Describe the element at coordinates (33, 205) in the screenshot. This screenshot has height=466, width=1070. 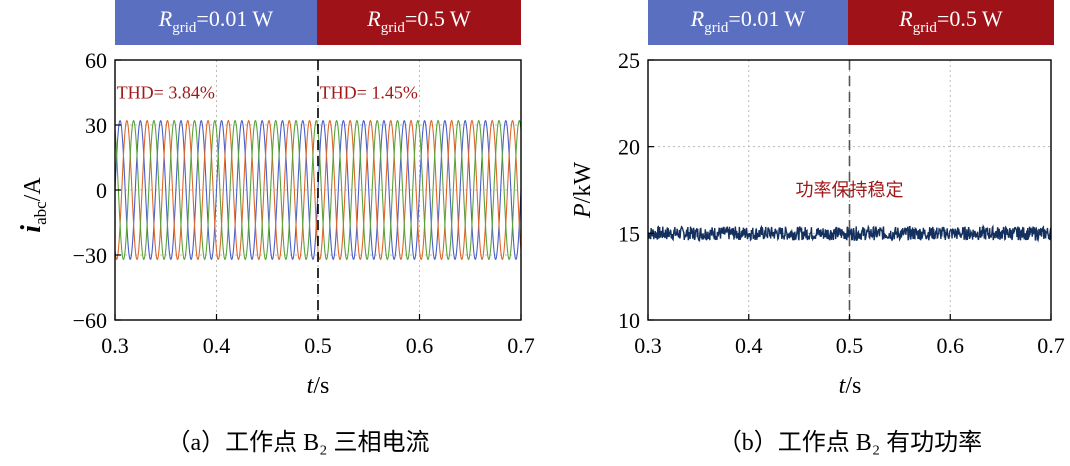
I see `panel-a-ylabel: iabc/A` at that location.